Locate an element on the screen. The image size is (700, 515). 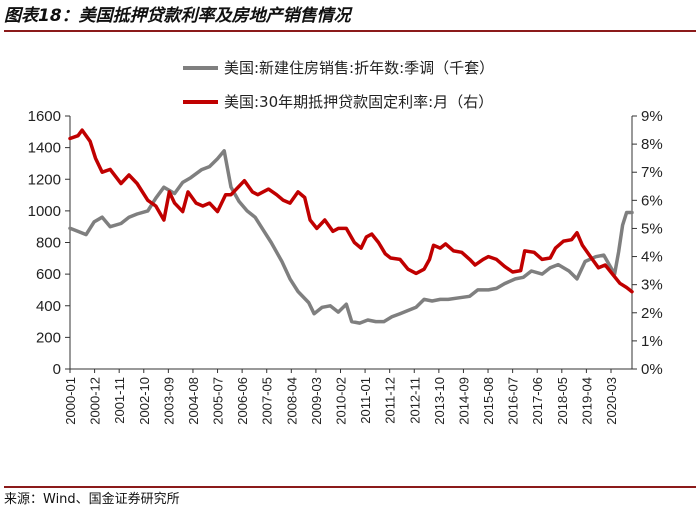
x-tick-label: 2009-03 is located at coordinates (316, 401).